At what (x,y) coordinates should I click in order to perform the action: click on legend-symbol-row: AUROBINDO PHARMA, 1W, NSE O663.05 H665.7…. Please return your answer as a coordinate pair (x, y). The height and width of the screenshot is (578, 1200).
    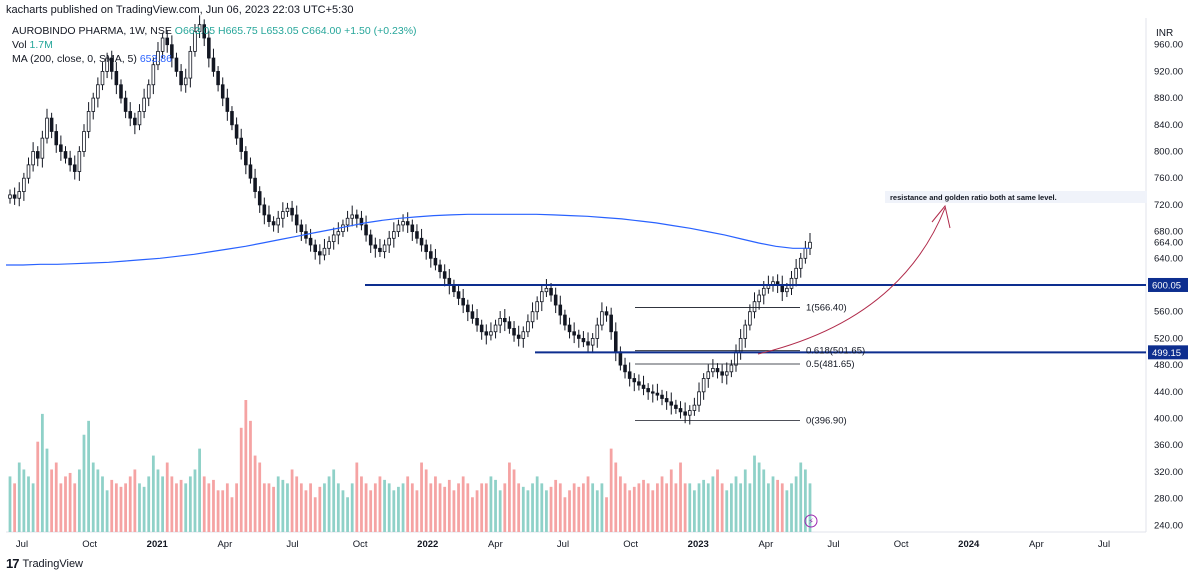
    Looking at the image, I should click on (214, 31).